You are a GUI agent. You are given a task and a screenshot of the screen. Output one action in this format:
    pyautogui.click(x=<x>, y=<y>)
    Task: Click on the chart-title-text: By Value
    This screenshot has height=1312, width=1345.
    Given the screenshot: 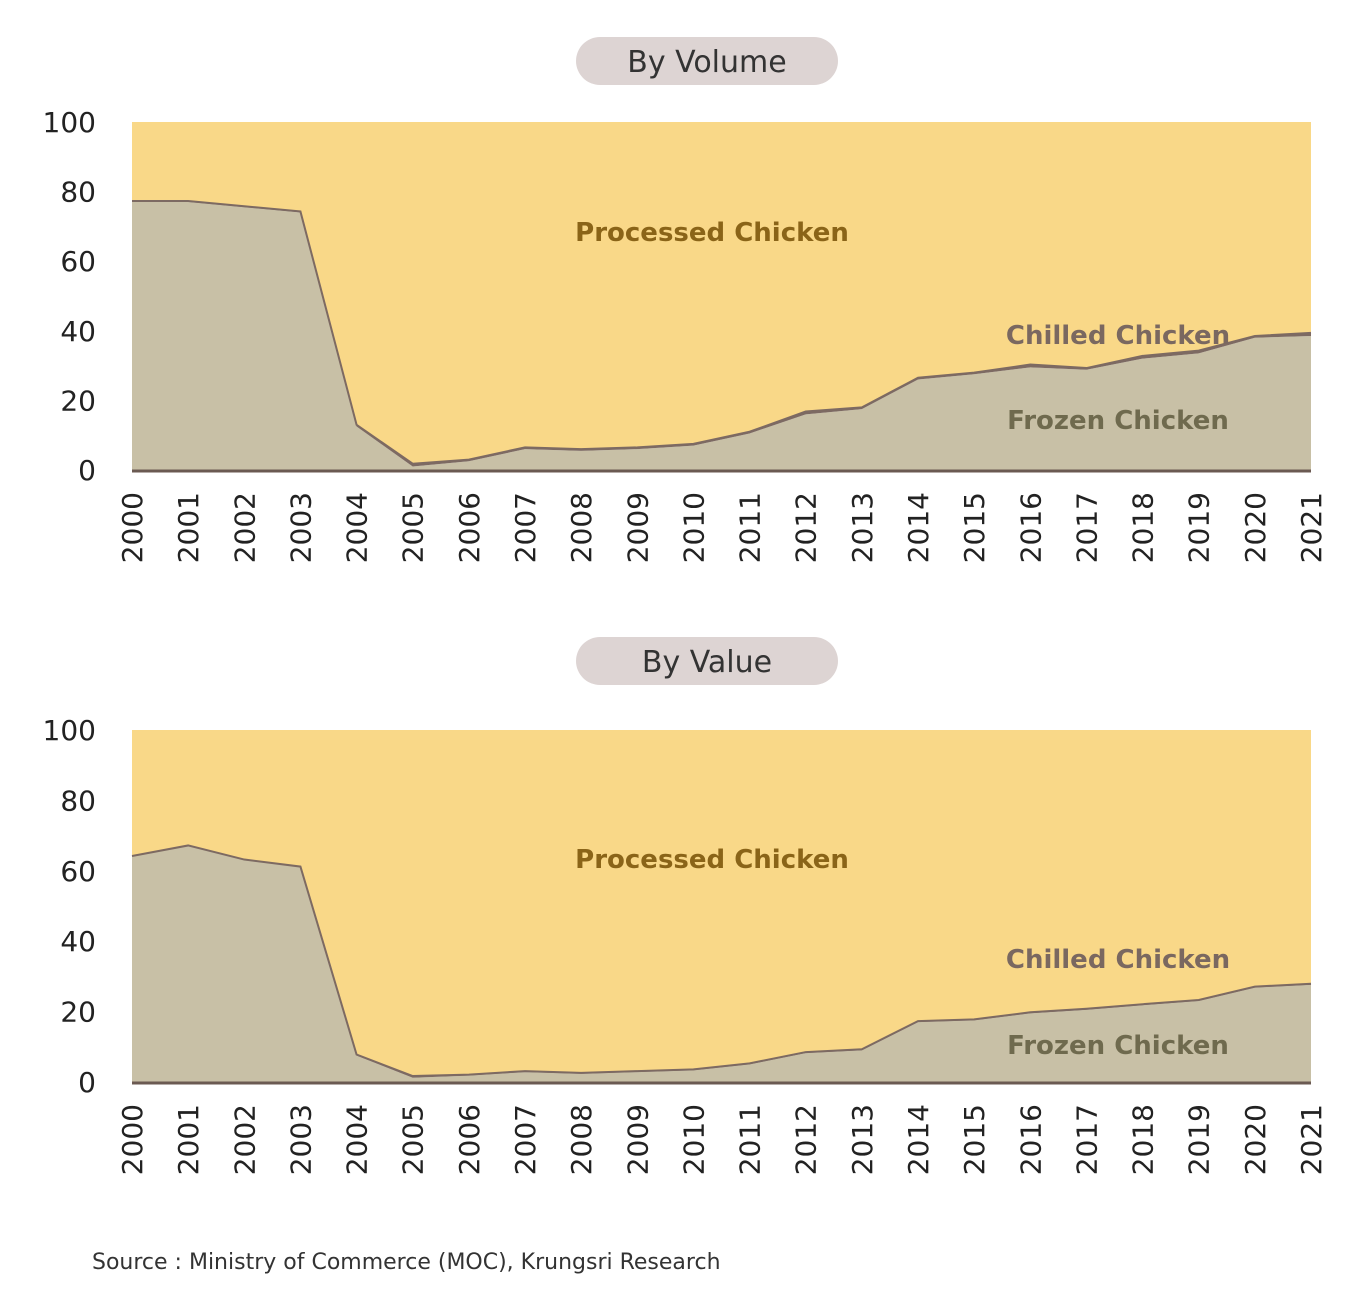 What is the action you would take?
    pyautogui.click(x=707, y=662)
    